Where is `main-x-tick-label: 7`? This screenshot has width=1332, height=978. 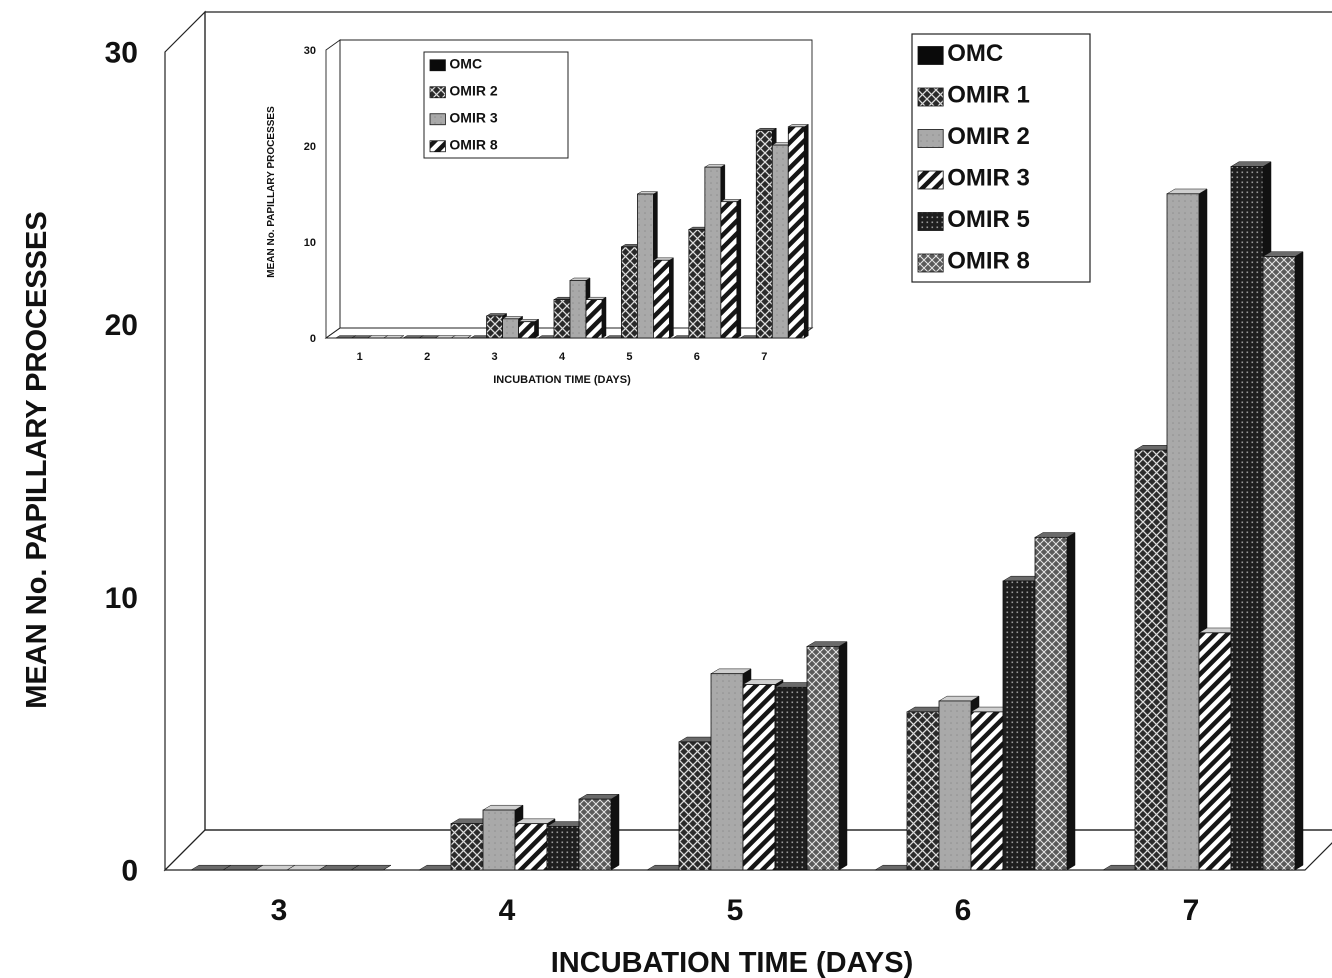 main-x-tick-label: 7 is located at coordinates (1191, 910).